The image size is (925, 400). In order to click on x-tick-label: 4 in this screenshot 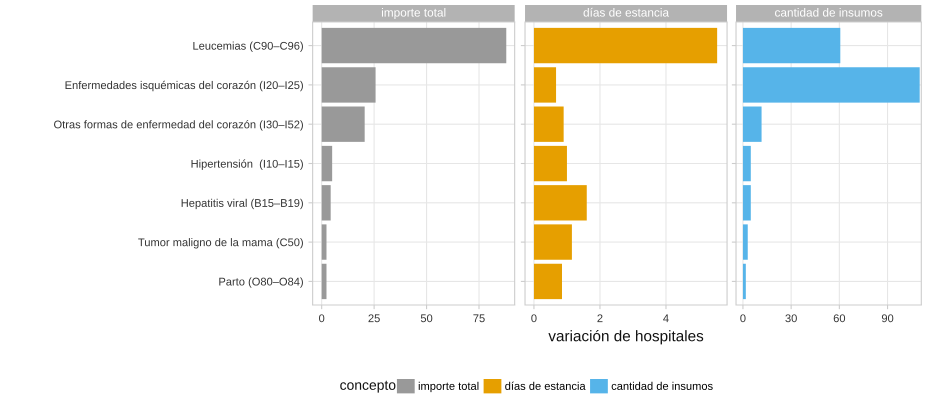, I will do `click(666, 318)`.